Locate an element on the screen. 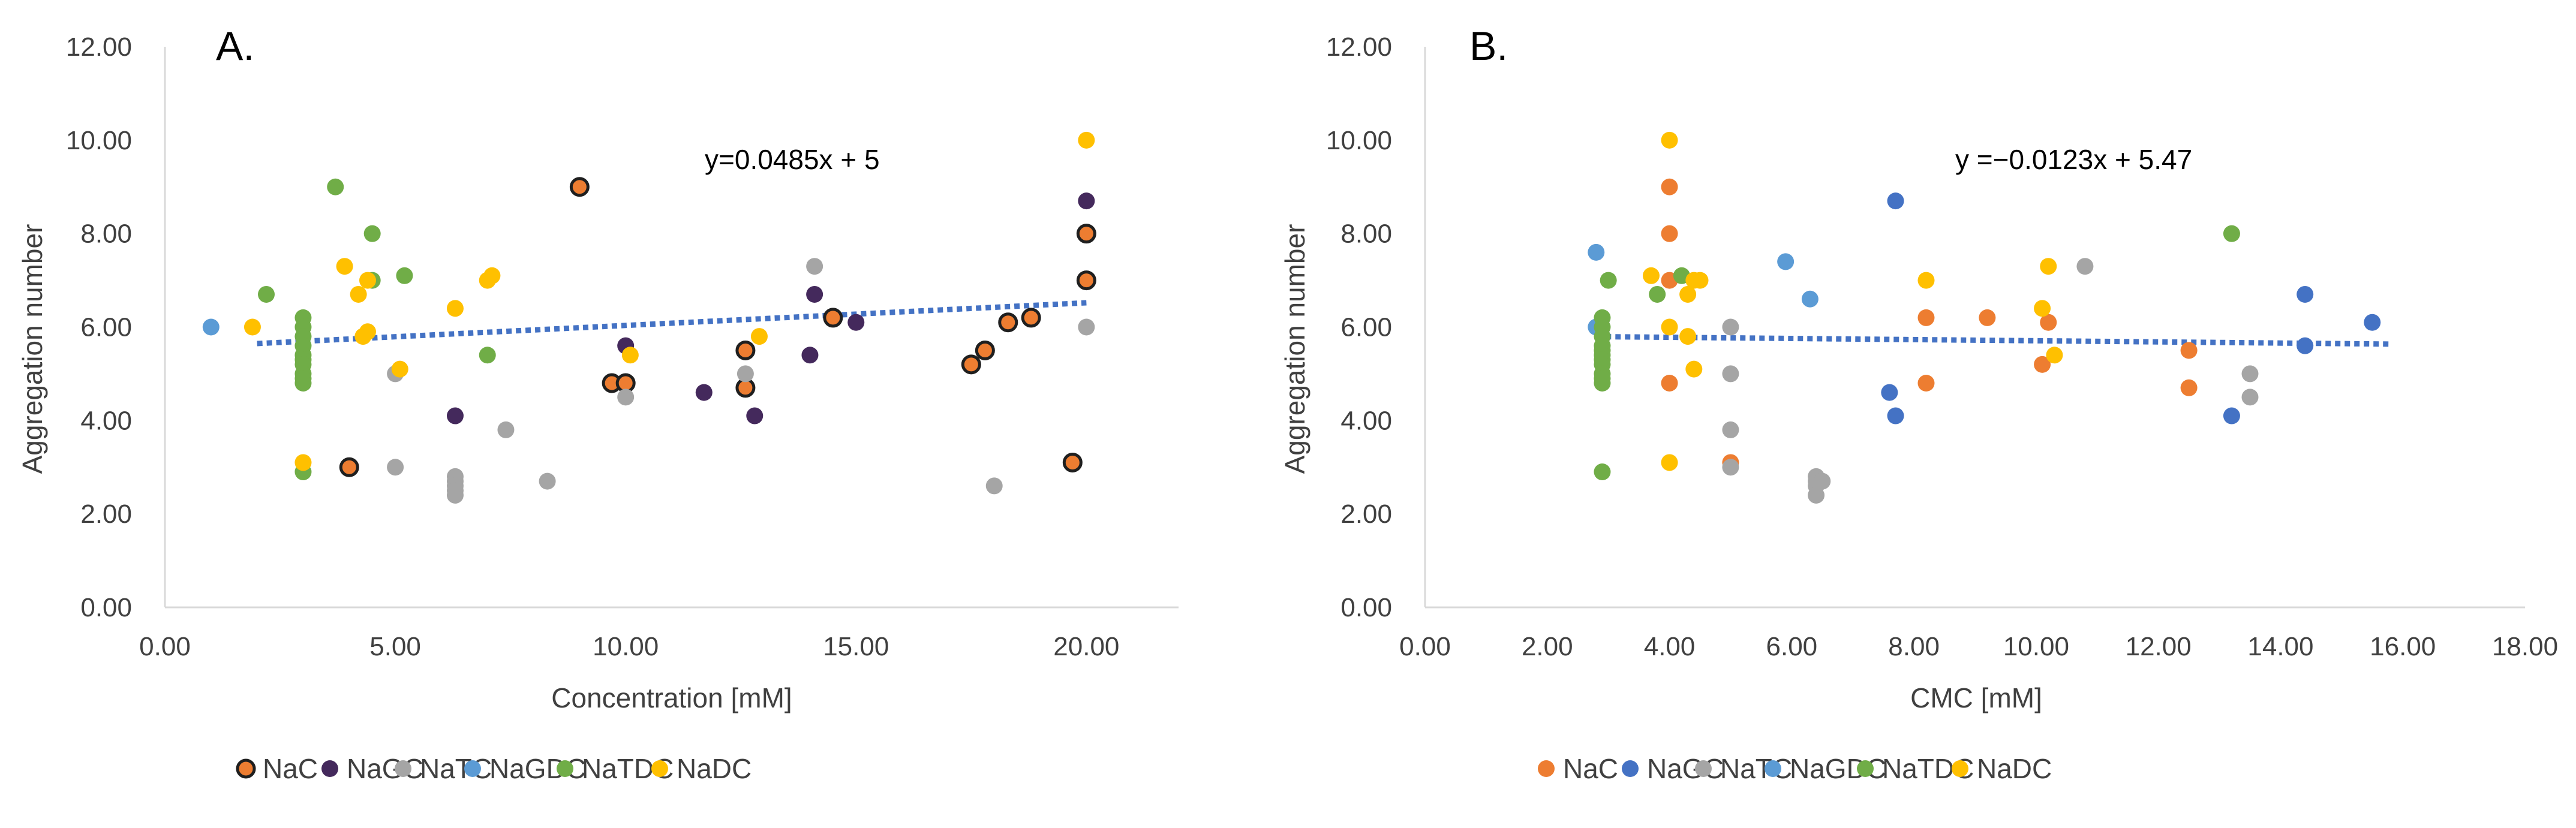  trendline-equation-b: y =−0.0123x + 5.47 is located at coordinates (2073, 159).